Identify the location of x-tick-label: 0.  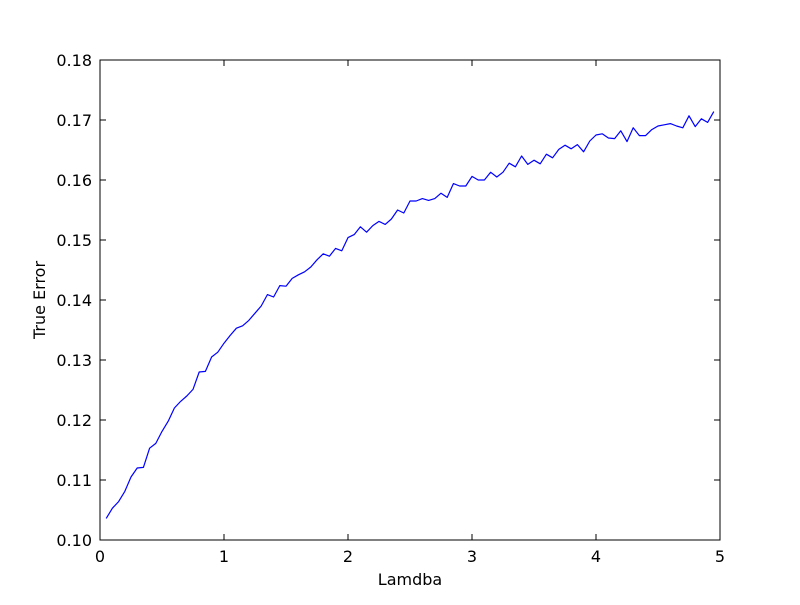
(100, 556).